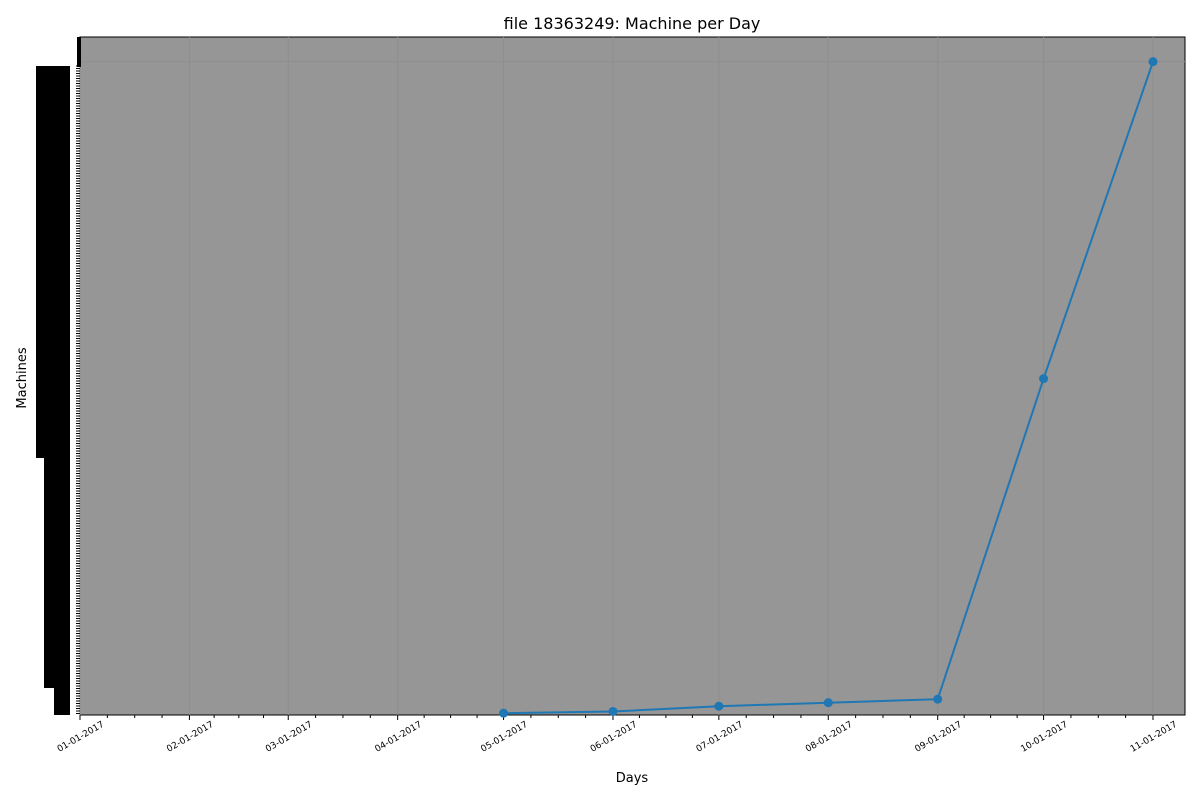 The height and width of the screenshot is (804, 1200). What do you see at coordinates (190, 737) in the screenshot?
I see `x-tick-label: 02-01-2017` at bounding box center [190, 737].